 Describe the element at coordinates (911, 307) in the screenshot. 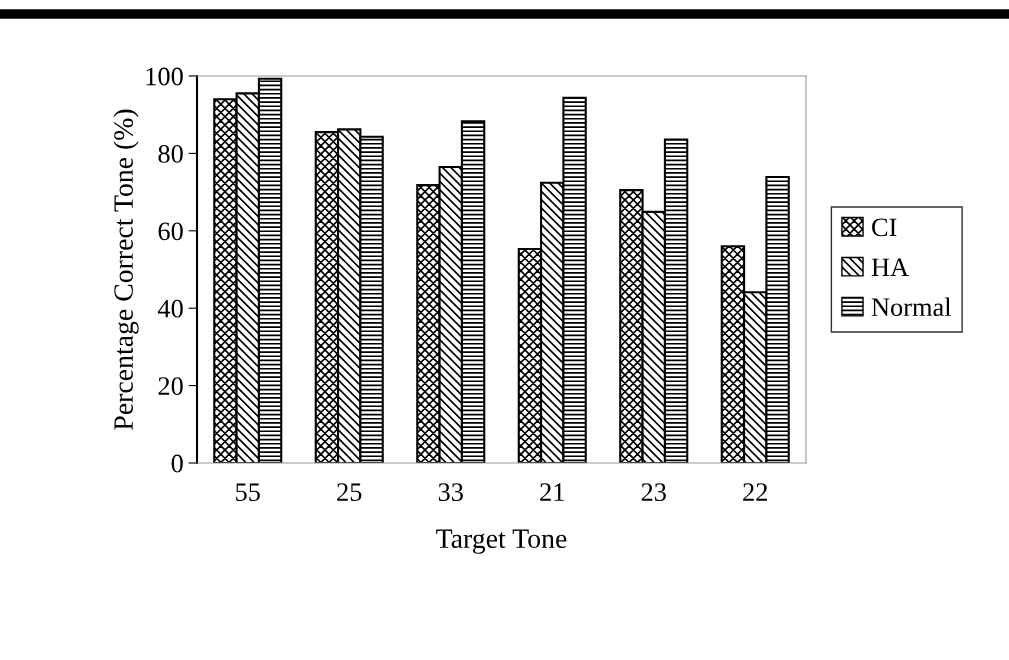

I see `legend-label: Normal` at that location.